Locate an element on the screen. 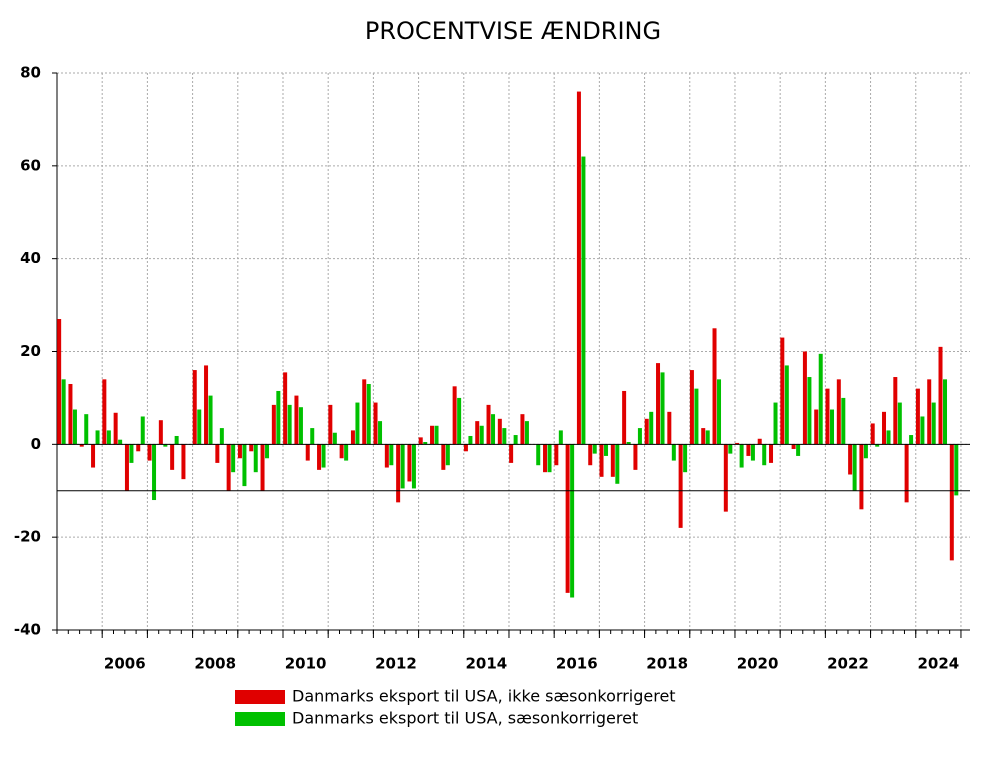  x-tick-label: 2024 is located at coordinates (938, 664).